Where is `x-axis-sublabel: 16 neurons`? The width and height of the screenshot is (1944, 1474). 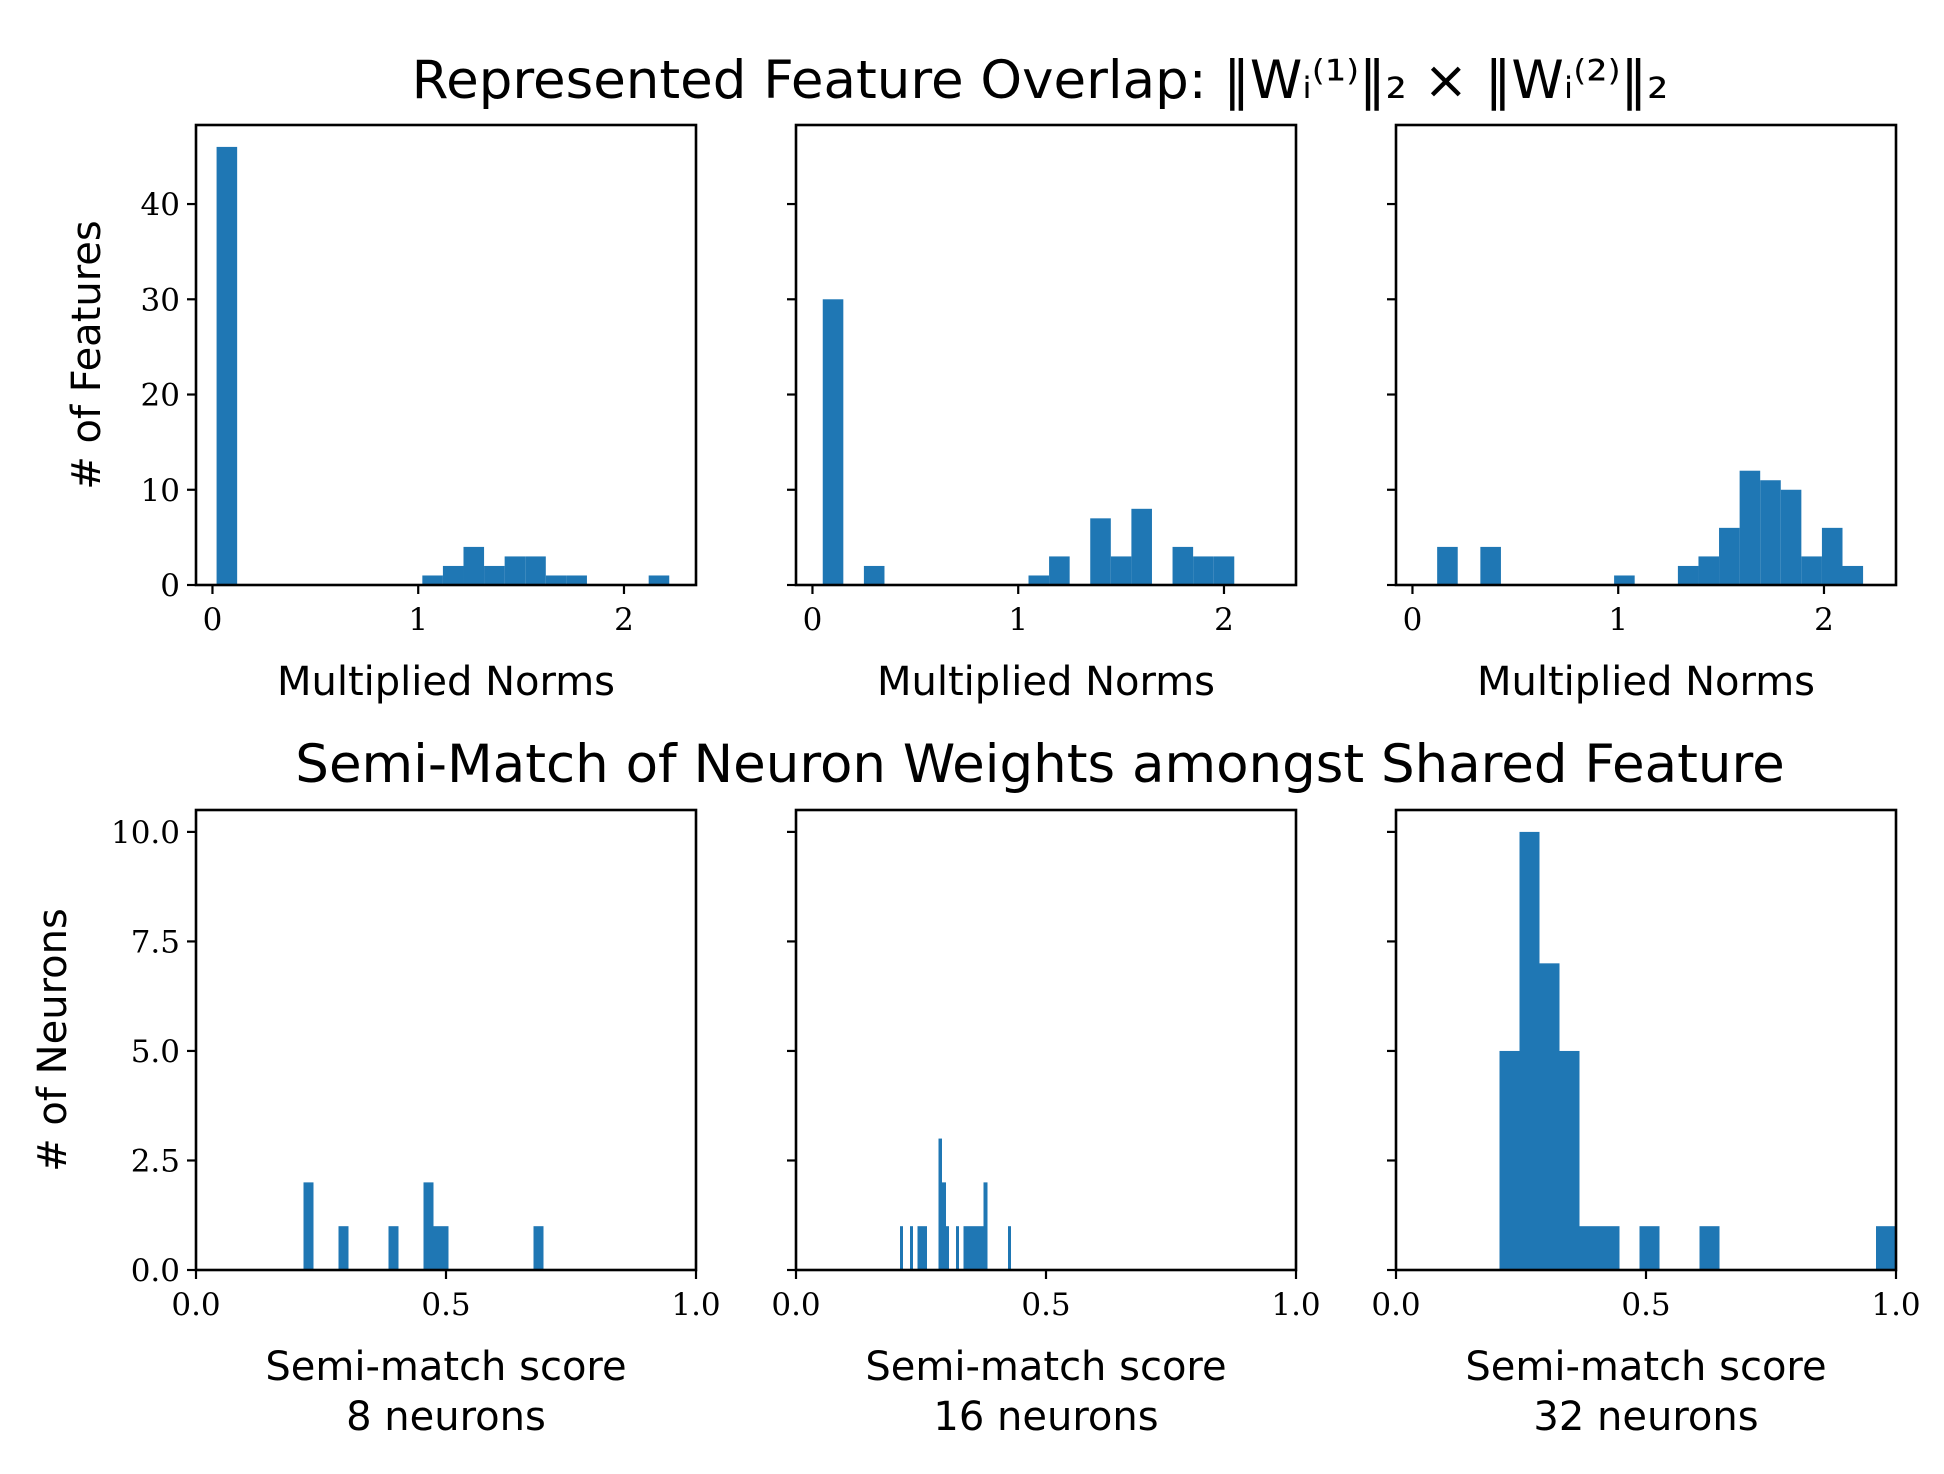 x-axis-sublabel: 16 neurons is located at coordinates (1045, 1417).